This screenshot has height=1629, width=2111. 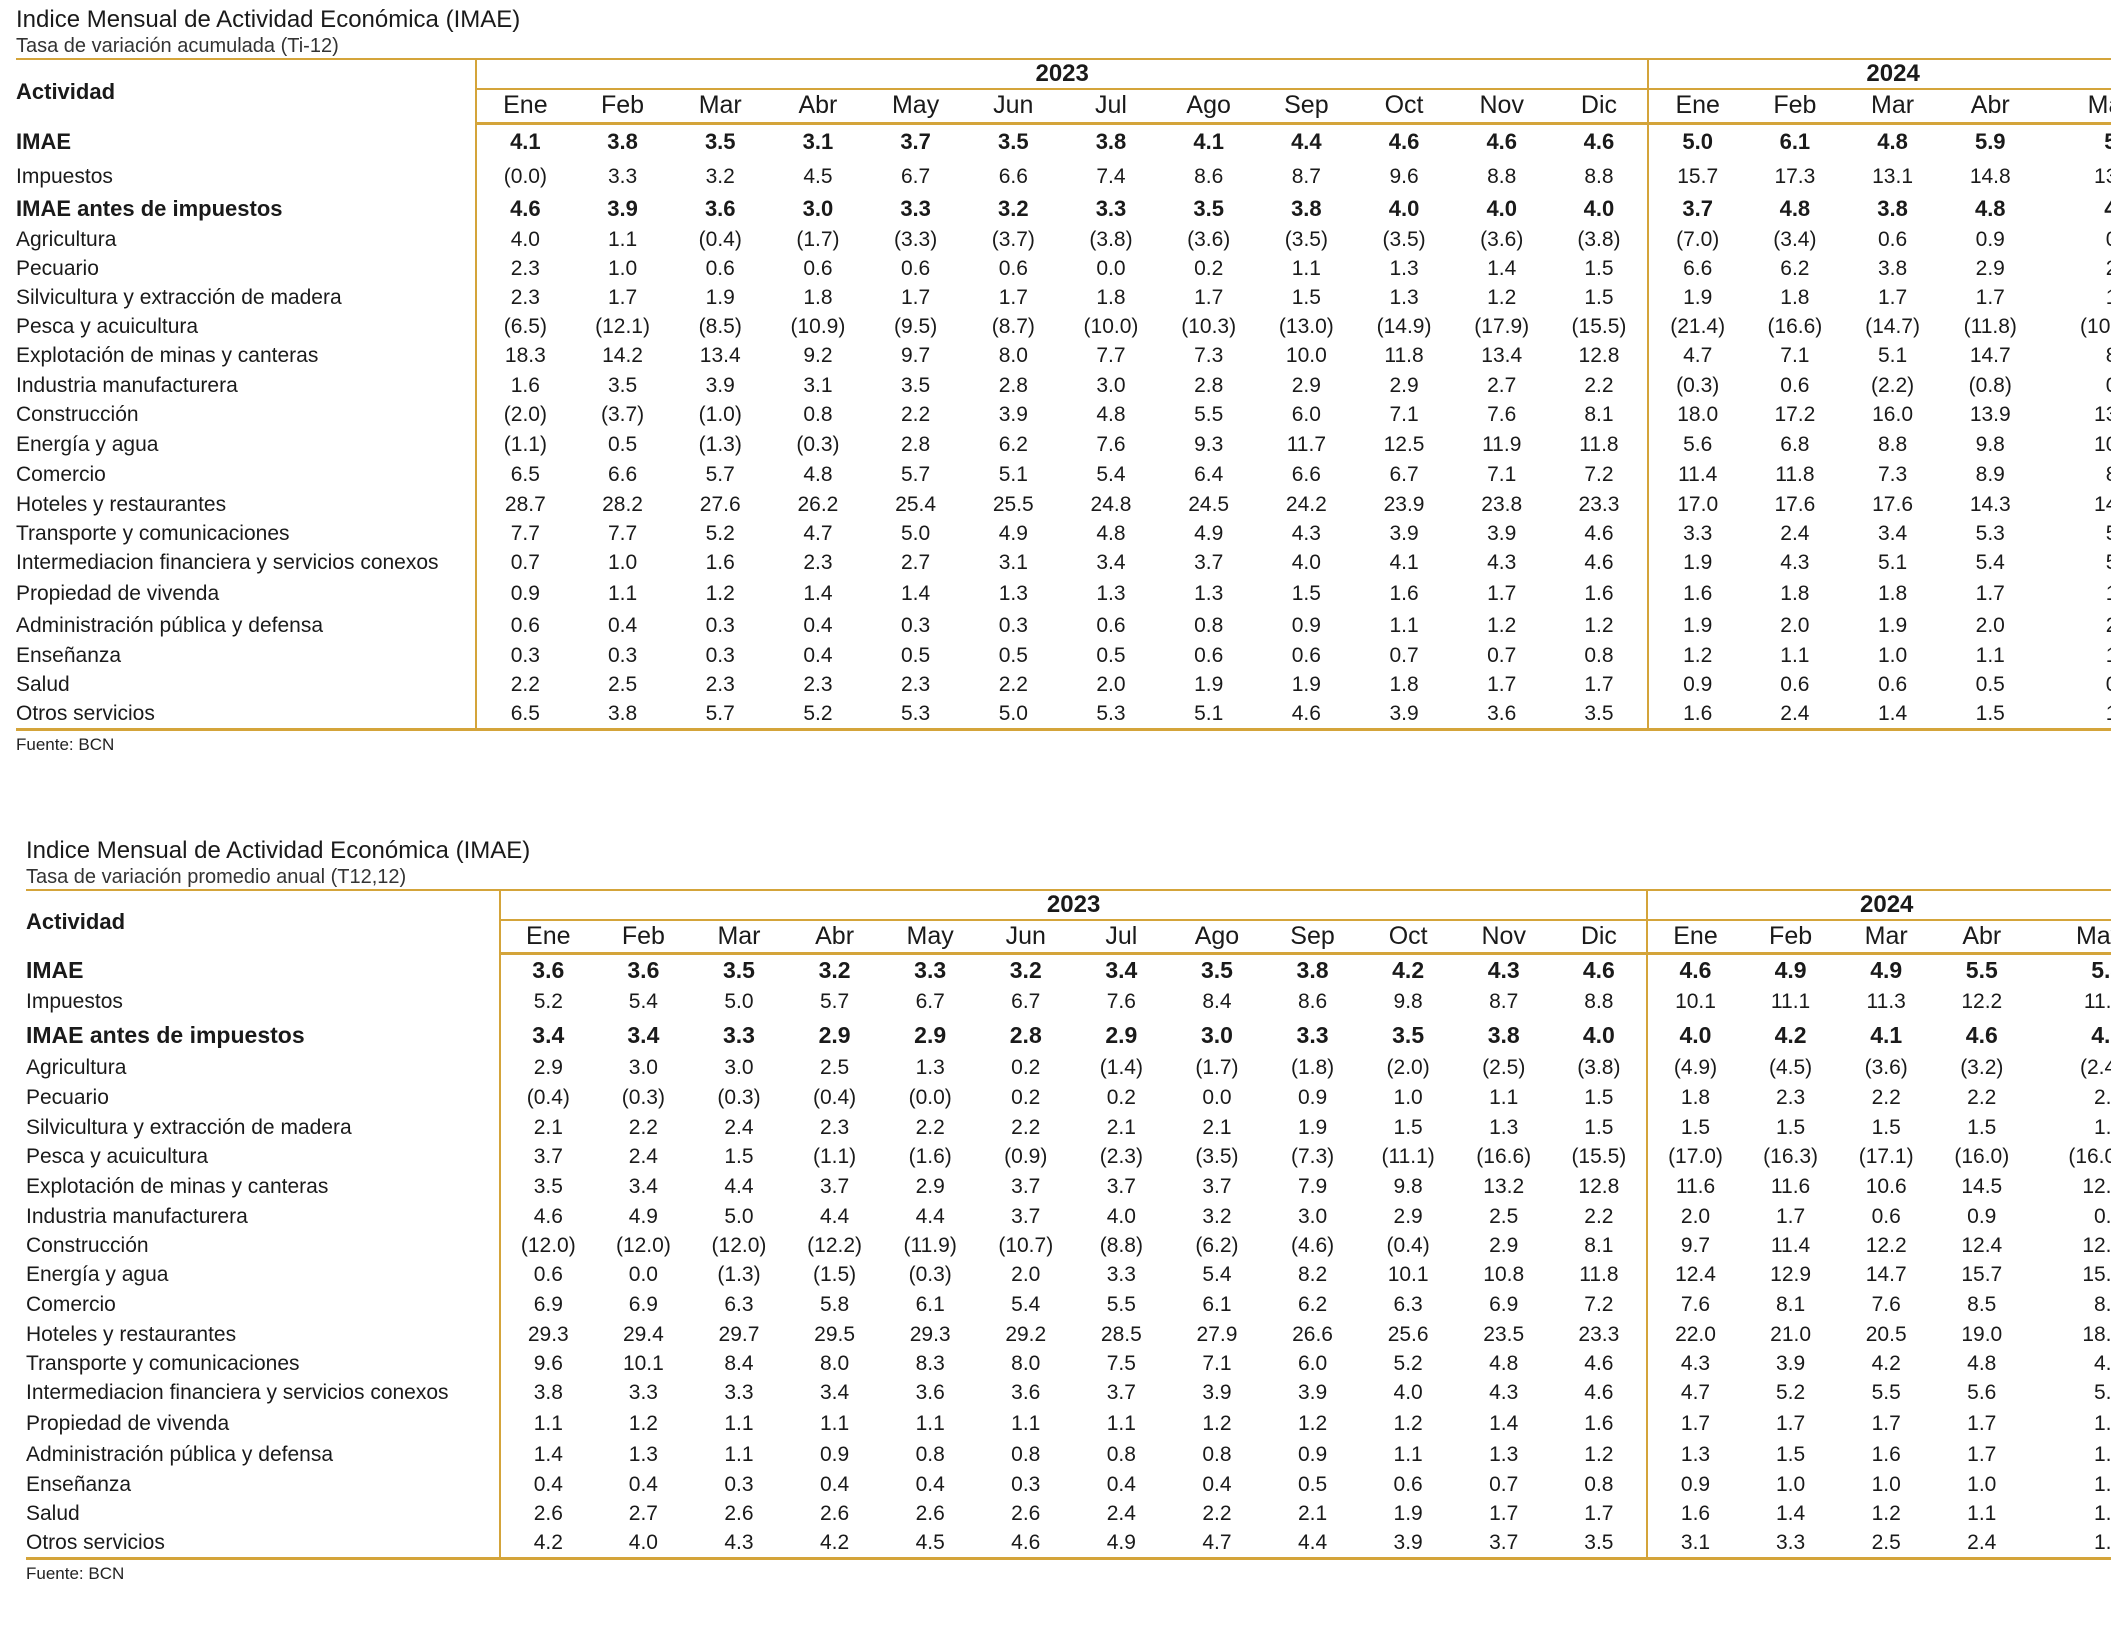 What do you see at coordinates (1795, 176) in the screenshot?
I see `value-cell: 17.3` at bounding box center [1795, 176].